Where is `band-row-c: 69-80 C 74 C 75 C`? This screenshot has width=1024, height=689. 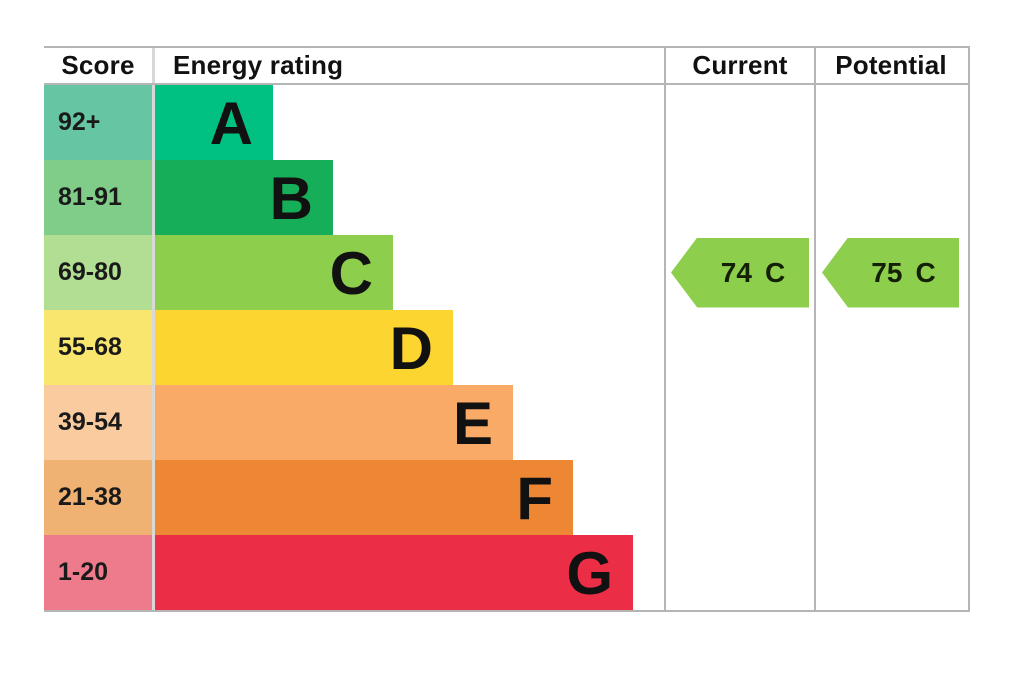 band-row-c: 69-80 C 74 C 75 C is located at coordinates (506, 272).